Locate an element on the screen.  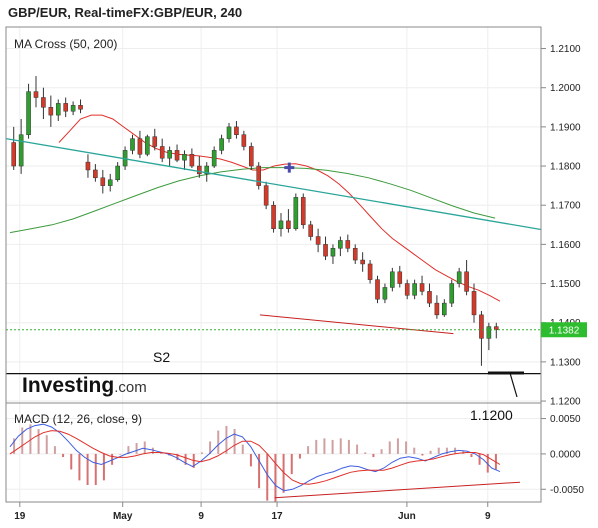
price-tick-label: 1.1200 is located at coordinates (565, 402).